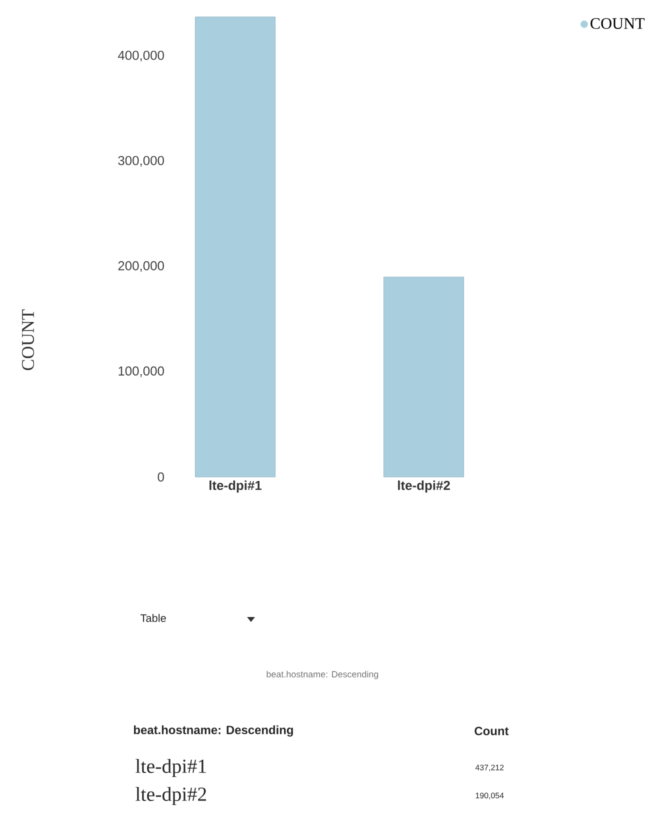  Describe the element at coordinates (141, 56) in the screenshot. I see `y-tick-label: 400,000` at that location.